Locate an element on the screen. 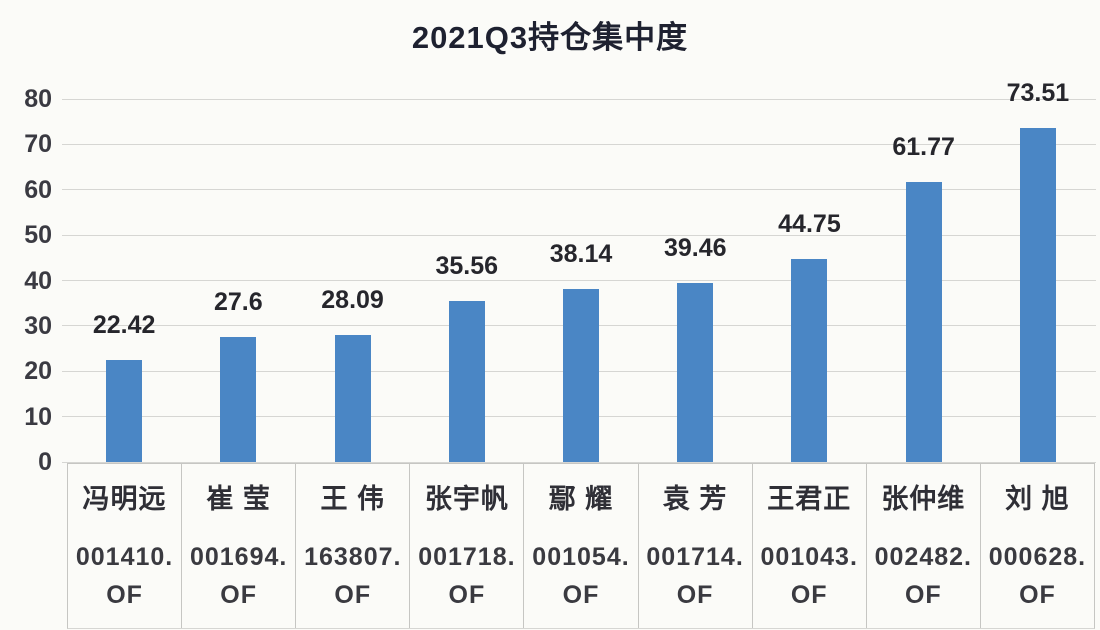 The width and height of the screenshot is (1100, 630). x-axis-category-cell: 冯明远 001410. OF is located at coordinates (125, 546).